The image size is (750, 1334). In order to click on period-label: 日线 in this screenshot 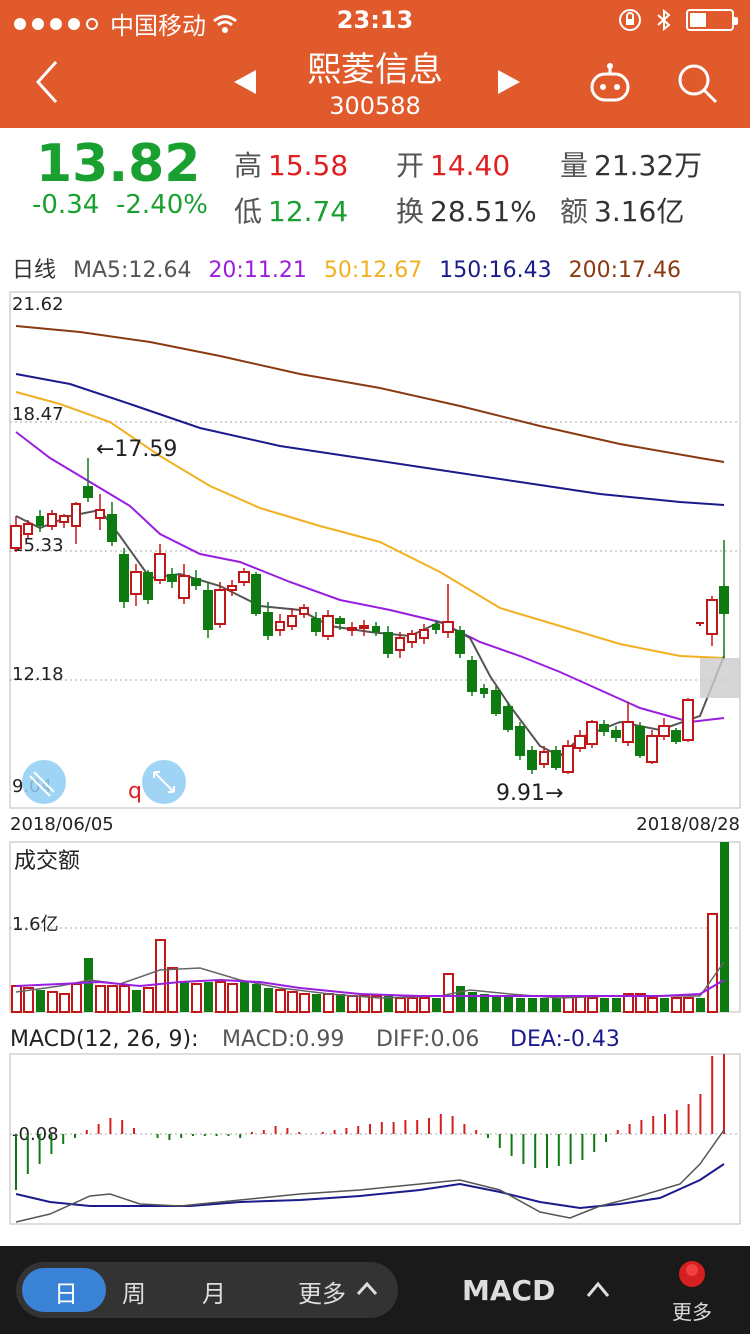, I will do `click(34, 270)`.